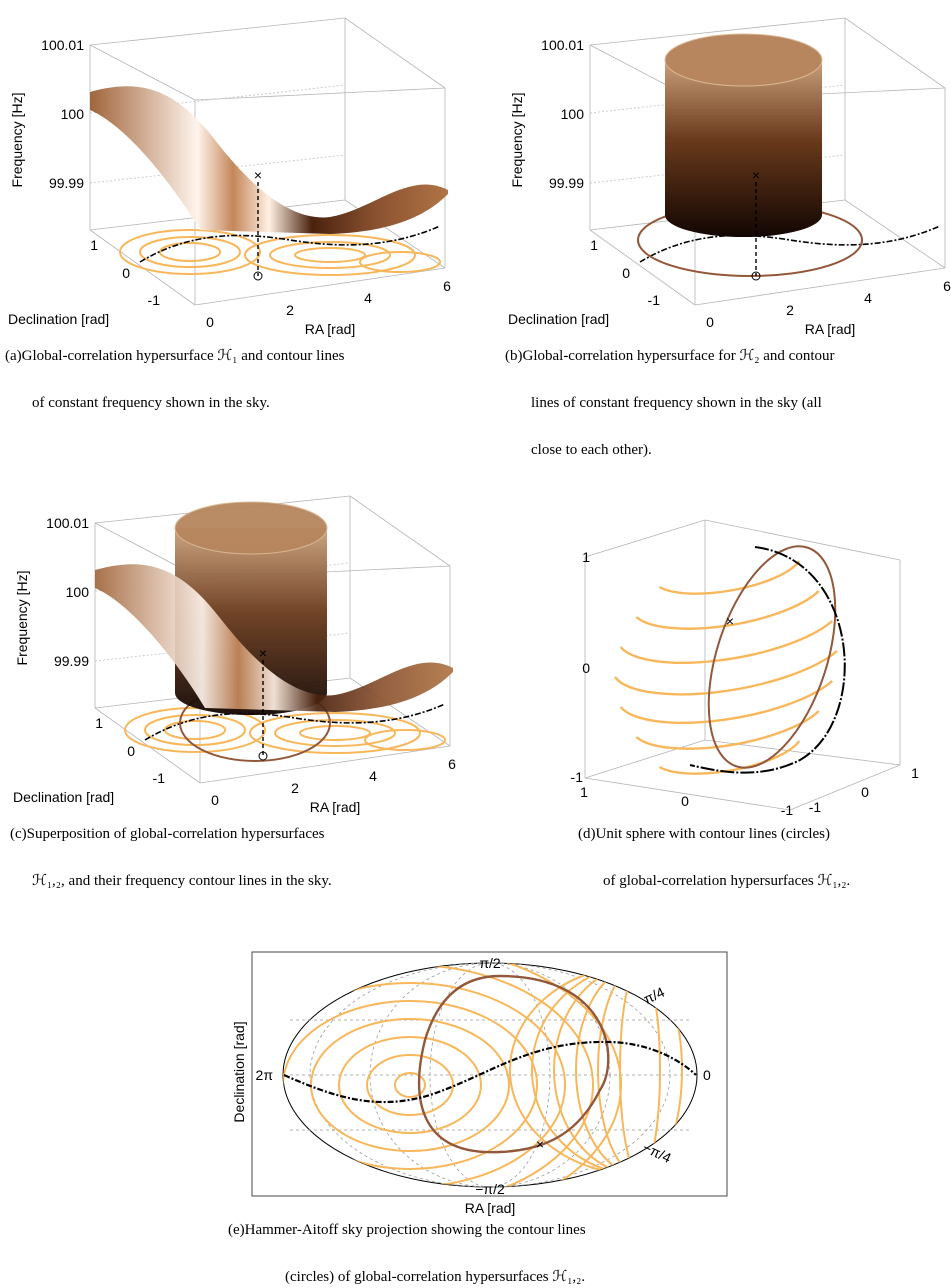 The image size is (951, 1288). I want to click on plot-frame, so click(489, 1074).